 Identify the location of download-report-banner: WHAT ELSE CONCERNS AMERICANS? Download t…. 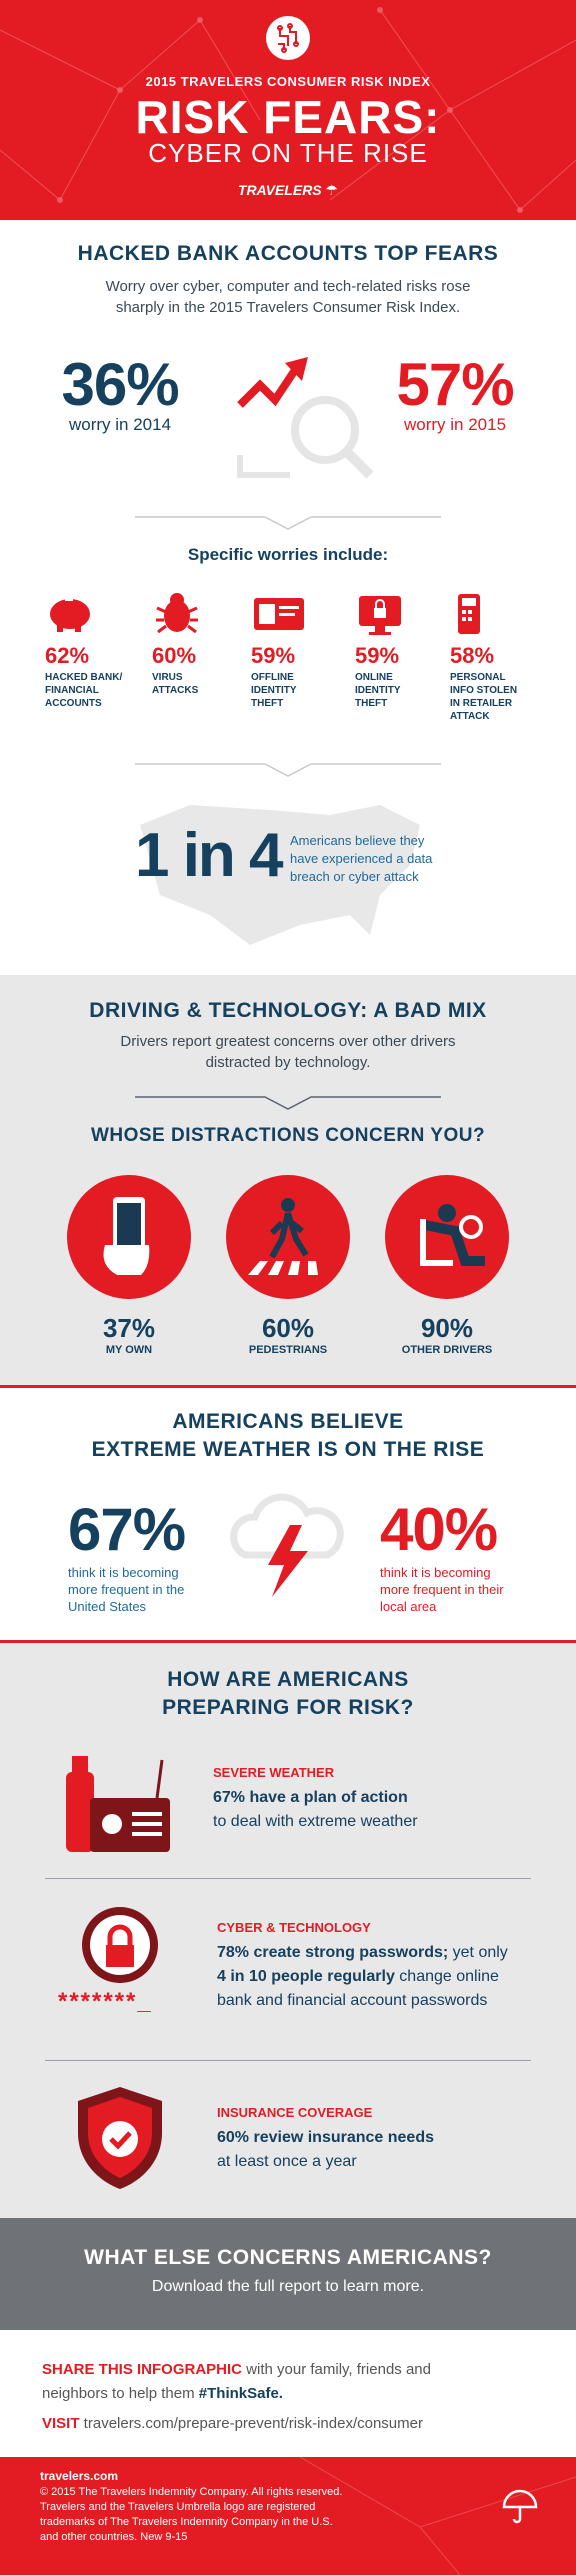
(288, 2274).